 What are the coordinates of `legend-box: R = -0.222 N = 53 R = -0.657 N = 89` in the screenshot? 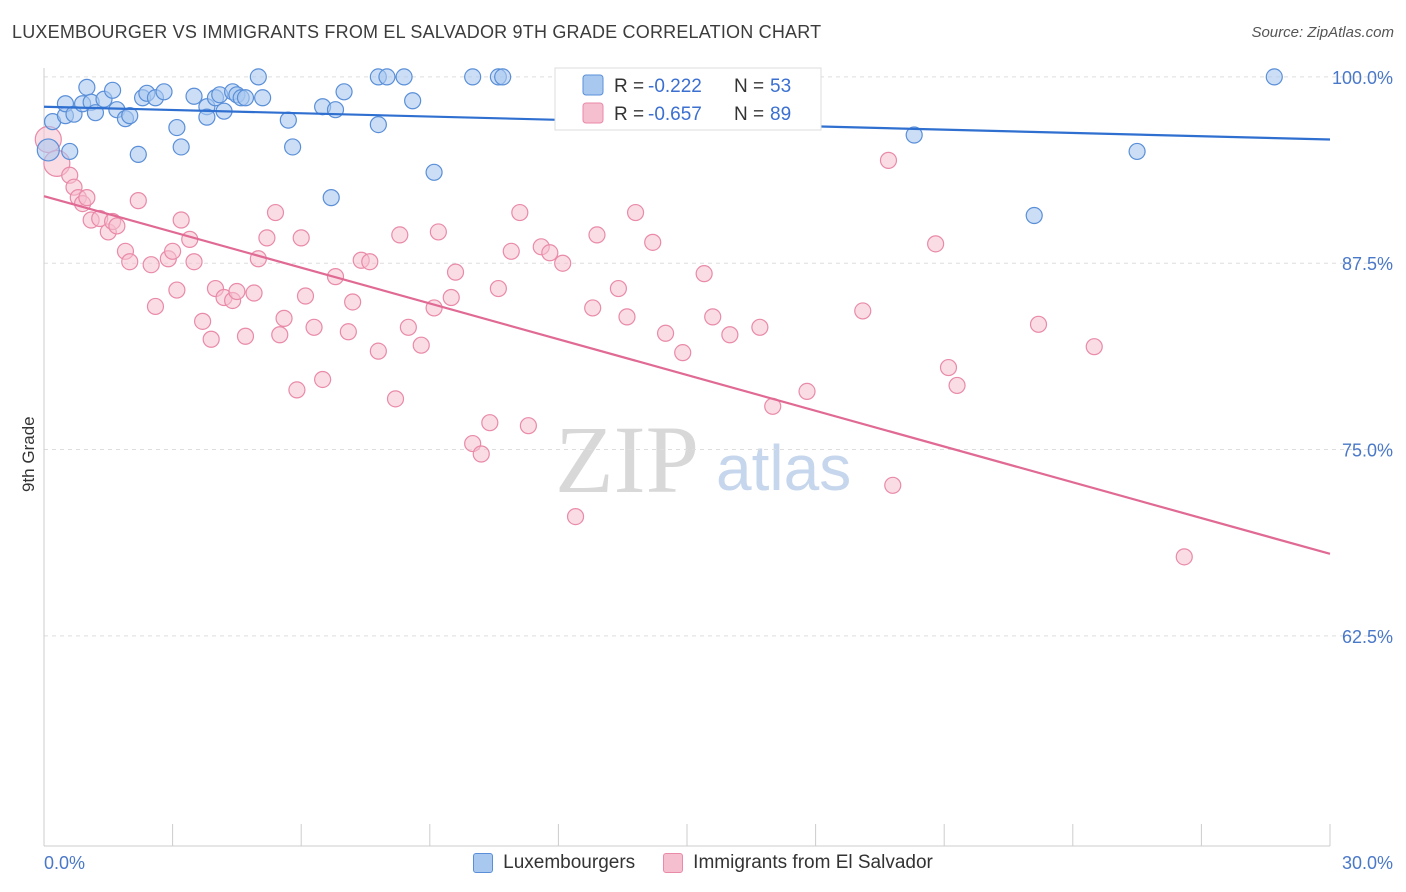 It's located at (688, 99).